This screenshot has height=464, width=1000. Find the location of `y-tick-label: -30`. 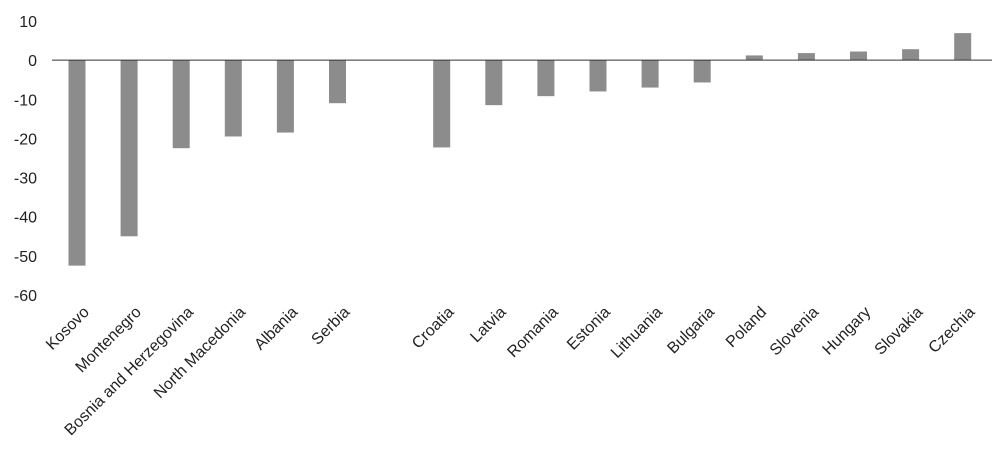

y-tick-label: -30 is located at coordinates (25, 179).